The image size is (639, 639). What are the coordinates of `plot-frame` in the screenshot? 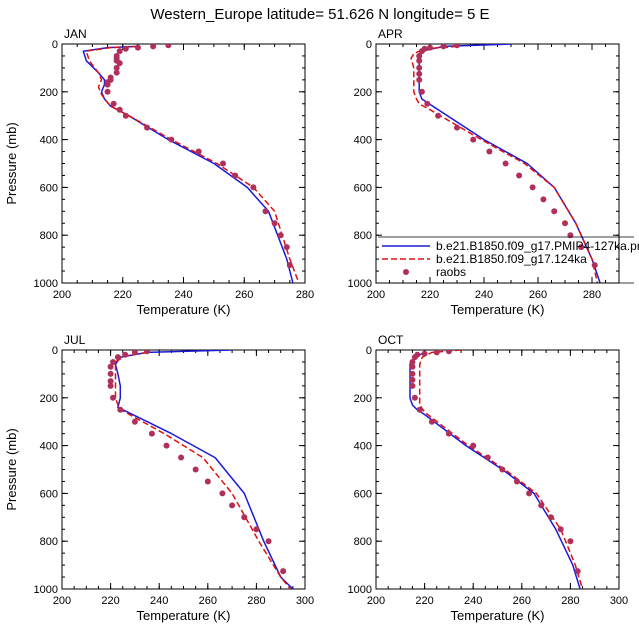 It's located at (183, 163).